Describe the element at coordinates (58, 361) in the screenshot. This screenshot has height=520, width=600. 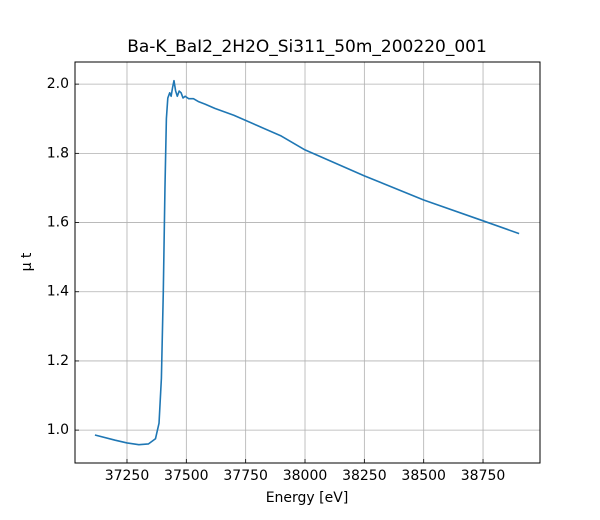
I see `y-tick-label: 1.2` at that location.